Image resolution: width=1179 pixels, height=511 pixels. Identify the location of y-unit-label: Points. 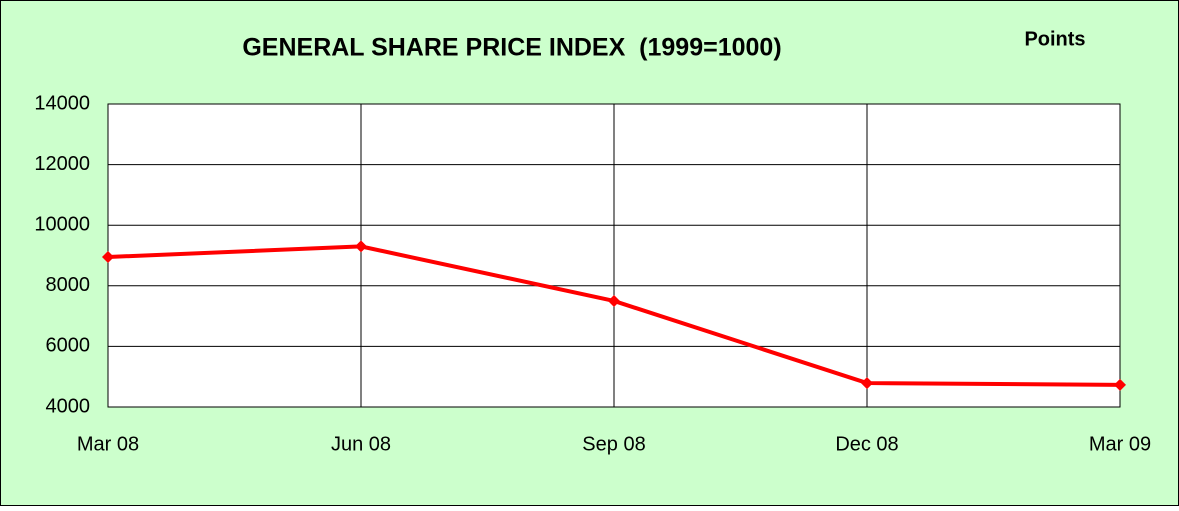
(1054, 39).